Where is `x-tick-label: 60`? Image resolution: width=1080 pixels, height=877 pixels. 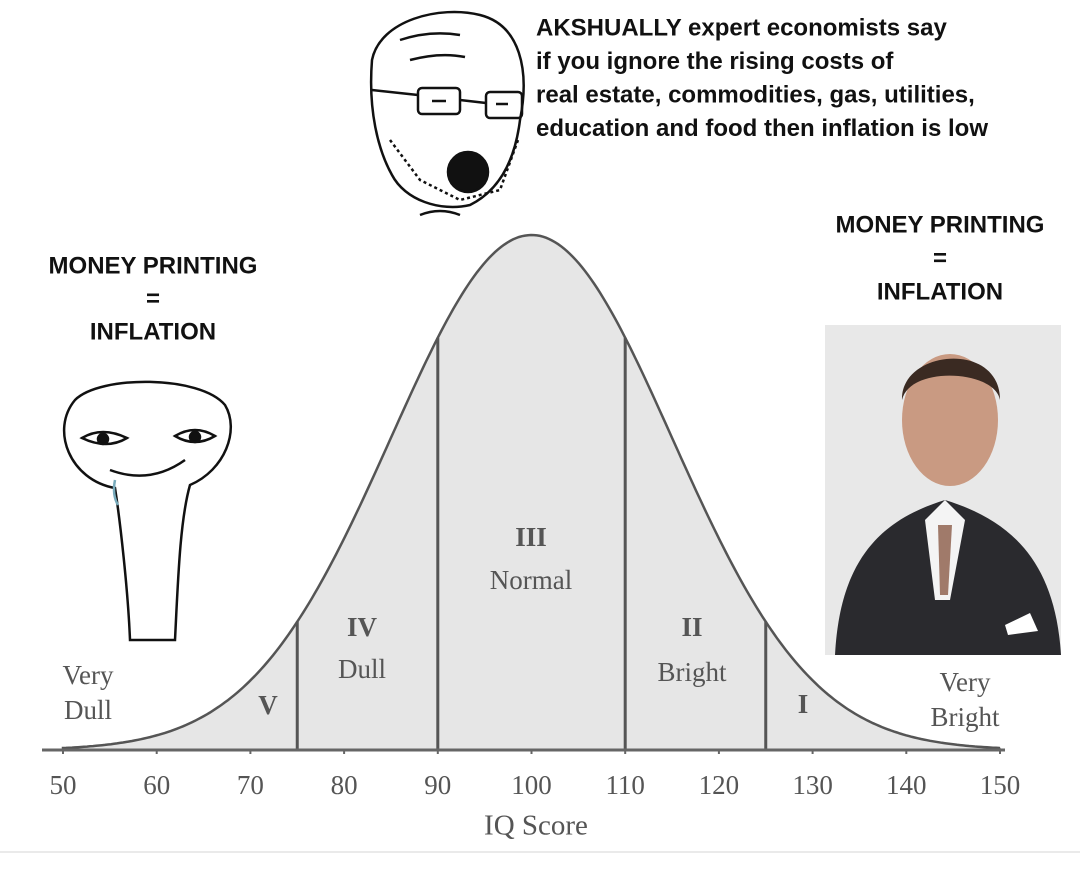 x-tick-label: 60 is located at coordinates (156, 785).